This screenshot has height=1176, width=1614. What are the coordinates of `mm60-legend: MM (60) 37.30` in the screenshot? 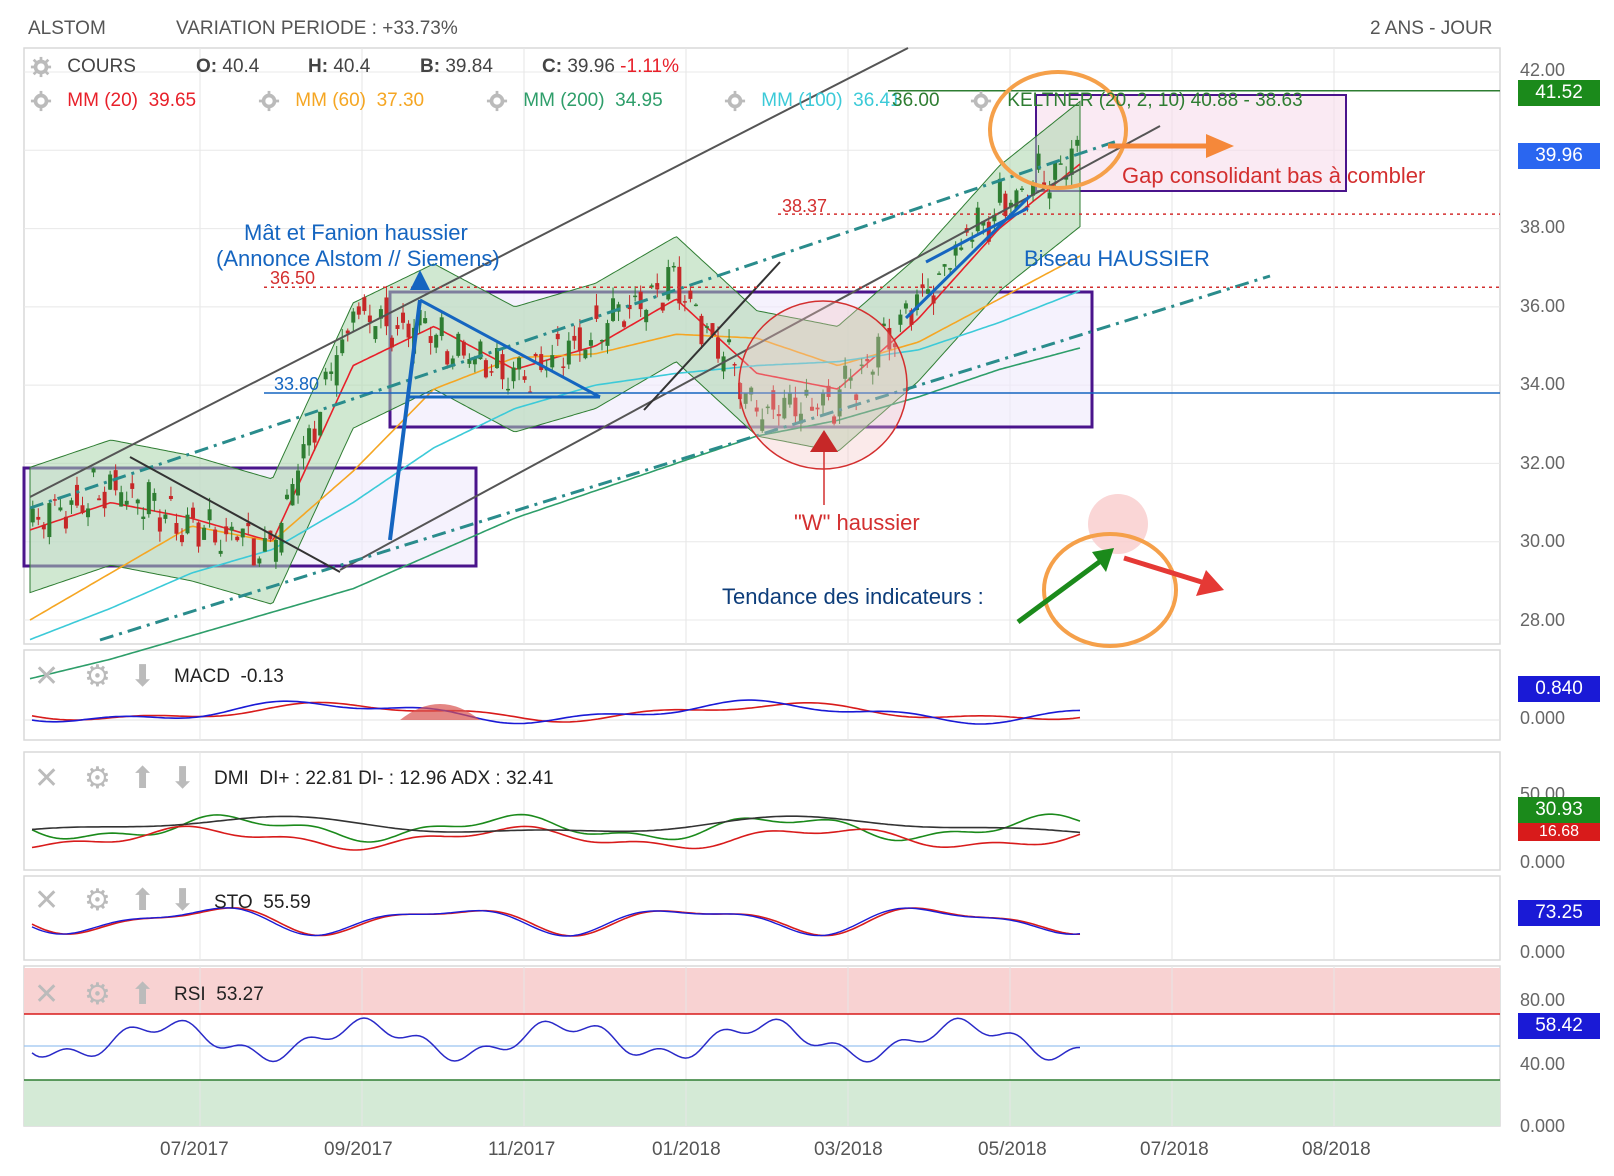 It's located at (341, 101).